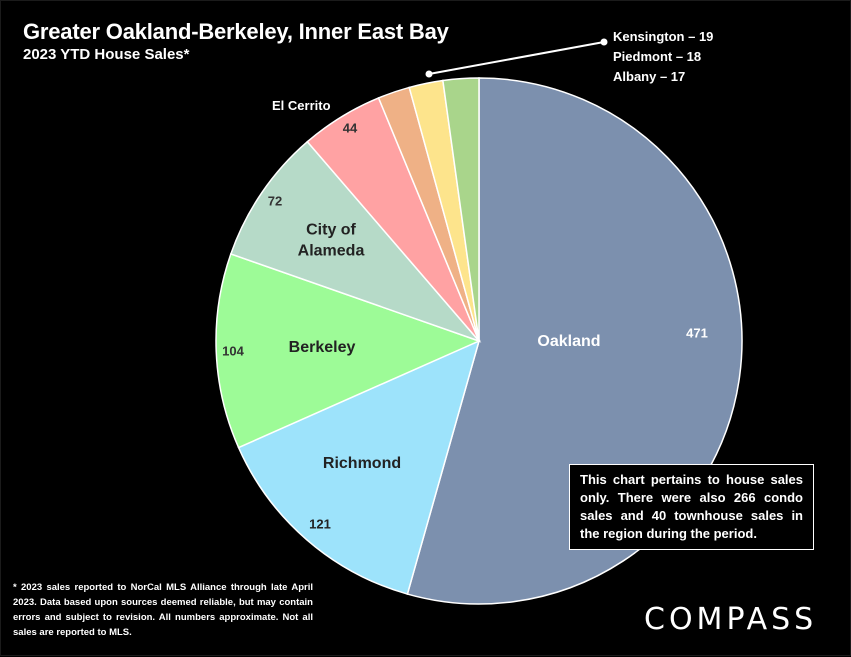 The image size is (851, 657). What do you see at coordinates (322, 347) in the screenshot?
I see `category-label-berkeley: Berkeley` at bounding box center [322, 347].